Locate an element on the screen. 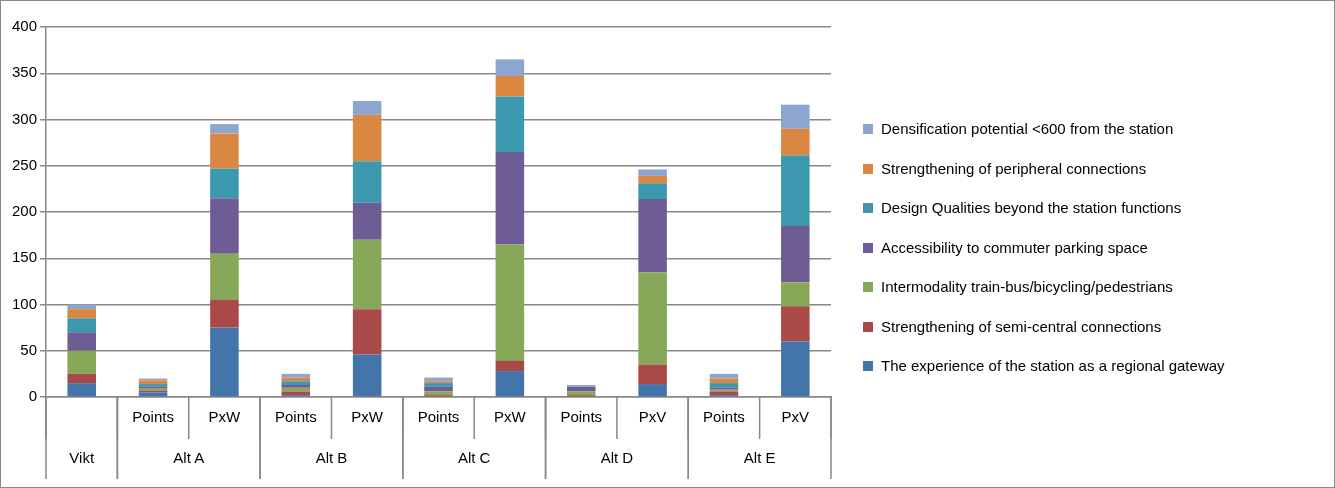  legend-label: The experience of the station as a regional gateway is located at coordinates (1053, 366).